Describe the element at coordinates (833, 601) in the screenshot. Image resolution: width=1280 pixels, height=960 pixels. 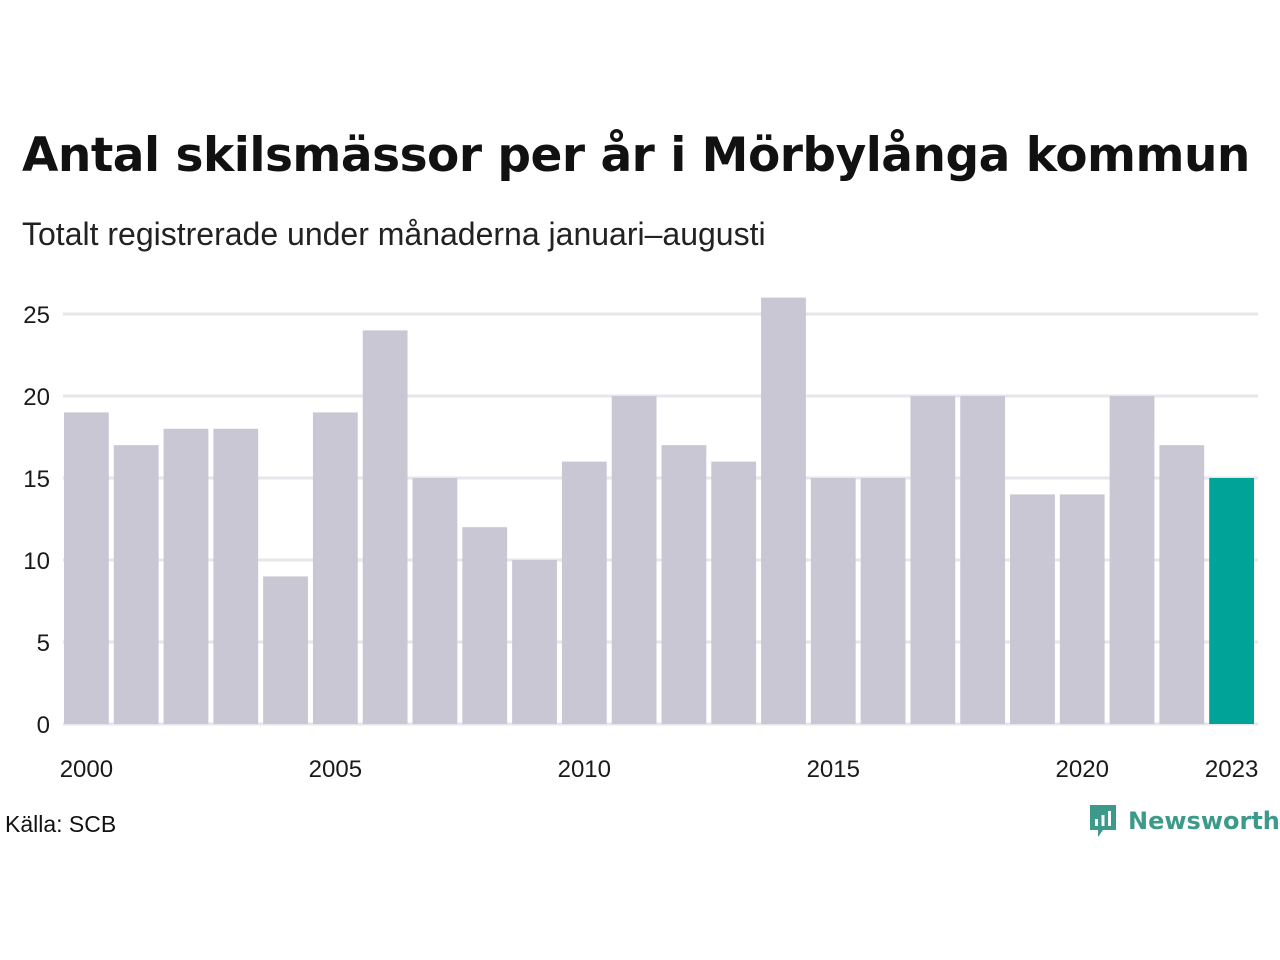
I see `bar-2015` at that location.